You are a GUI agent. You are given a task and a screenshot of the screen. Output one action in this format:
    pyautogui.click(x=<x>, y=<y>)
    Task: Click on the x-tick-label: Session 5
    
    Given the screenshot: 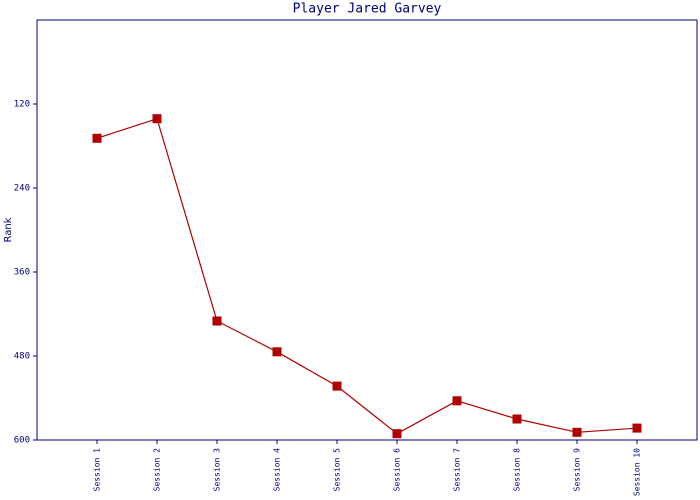 What is the action you would take?
    pyautogui.click(x=337, y=470)
    